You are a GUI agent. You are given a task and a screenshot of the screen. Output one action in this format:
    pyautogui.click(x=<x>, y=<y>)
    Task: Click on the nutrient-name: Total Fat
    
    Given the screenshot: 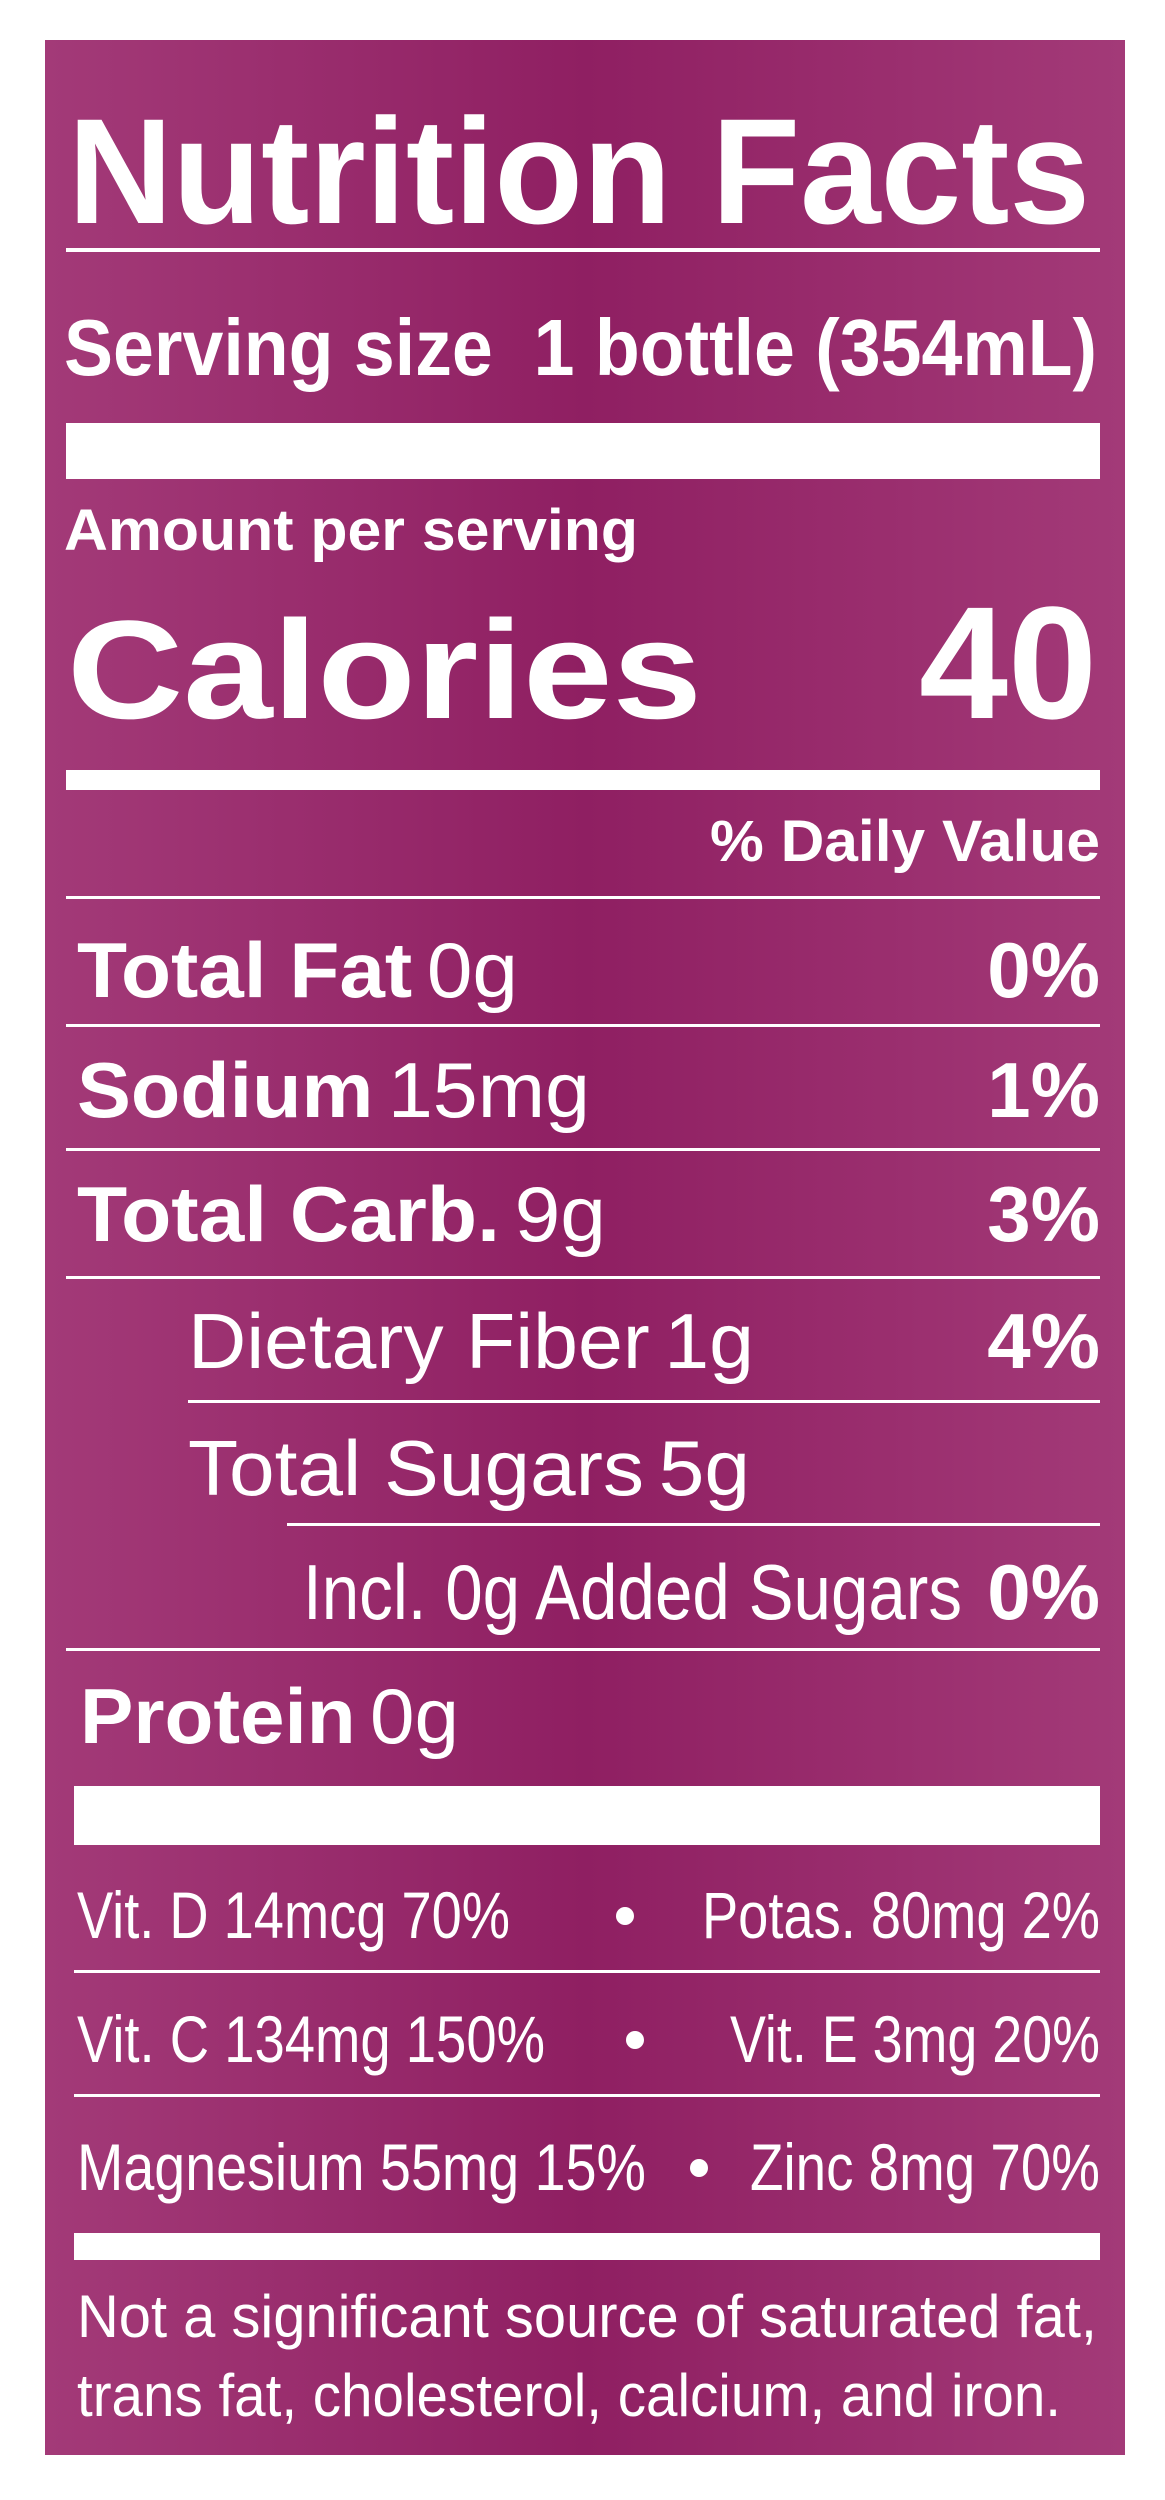 What is the action you would take?
    pyautogui.click(x=244, y=970)
    